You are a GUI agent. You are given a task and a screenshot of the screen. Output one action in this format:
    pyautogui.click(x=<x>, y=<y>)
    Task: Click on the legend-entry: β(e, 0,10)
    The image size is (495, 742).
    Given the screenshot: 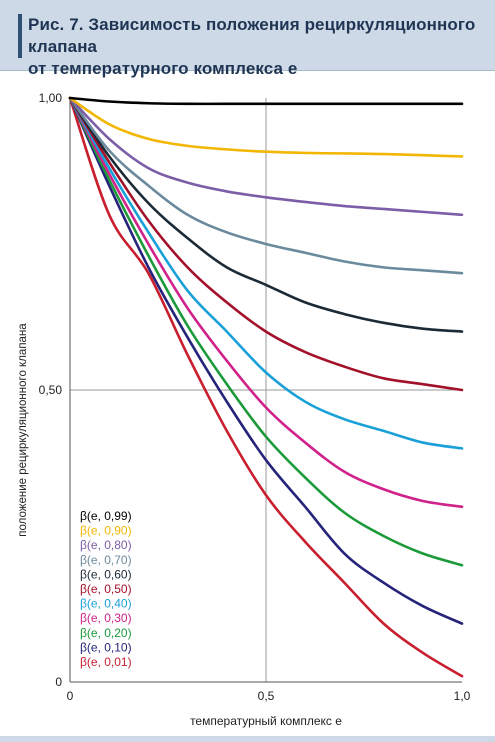 What is the action you would take?
    pyautogui.click(x=106, y=647)
    